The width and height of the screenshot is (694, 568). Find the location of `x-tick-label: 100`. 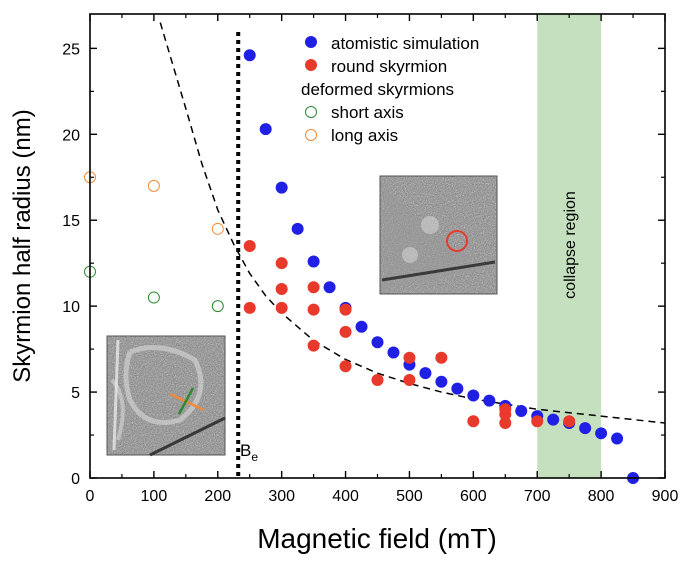

x-tick-label: 100 is located at coordinates (154, 496).